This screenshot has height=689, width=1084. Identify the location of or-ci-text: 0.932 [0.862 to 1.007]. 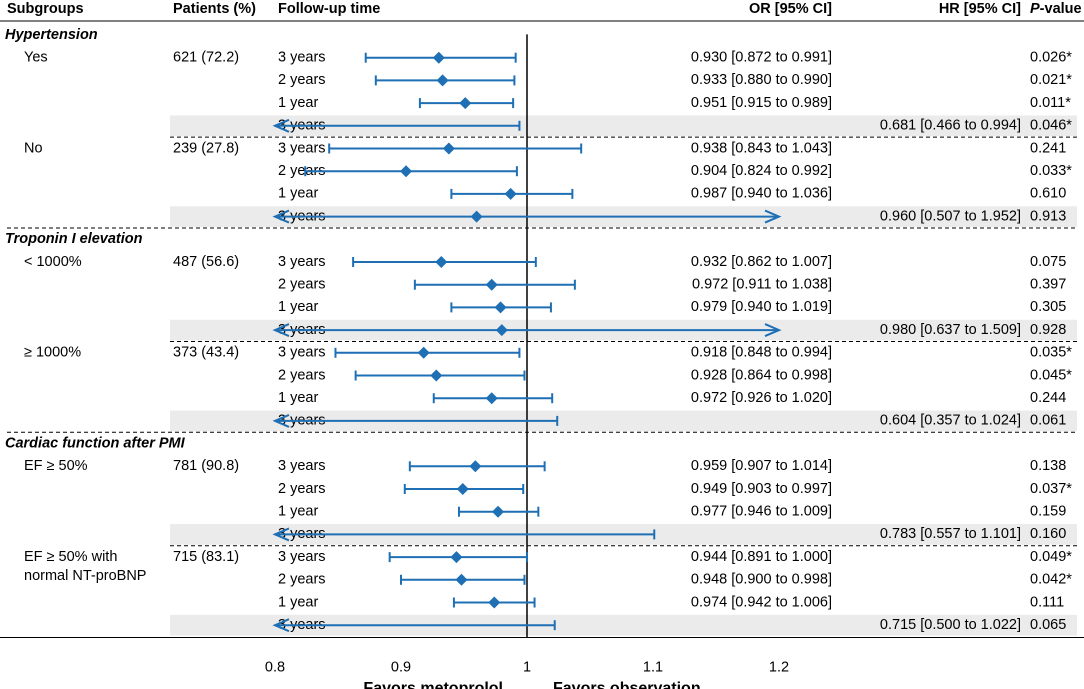
(761, 262).